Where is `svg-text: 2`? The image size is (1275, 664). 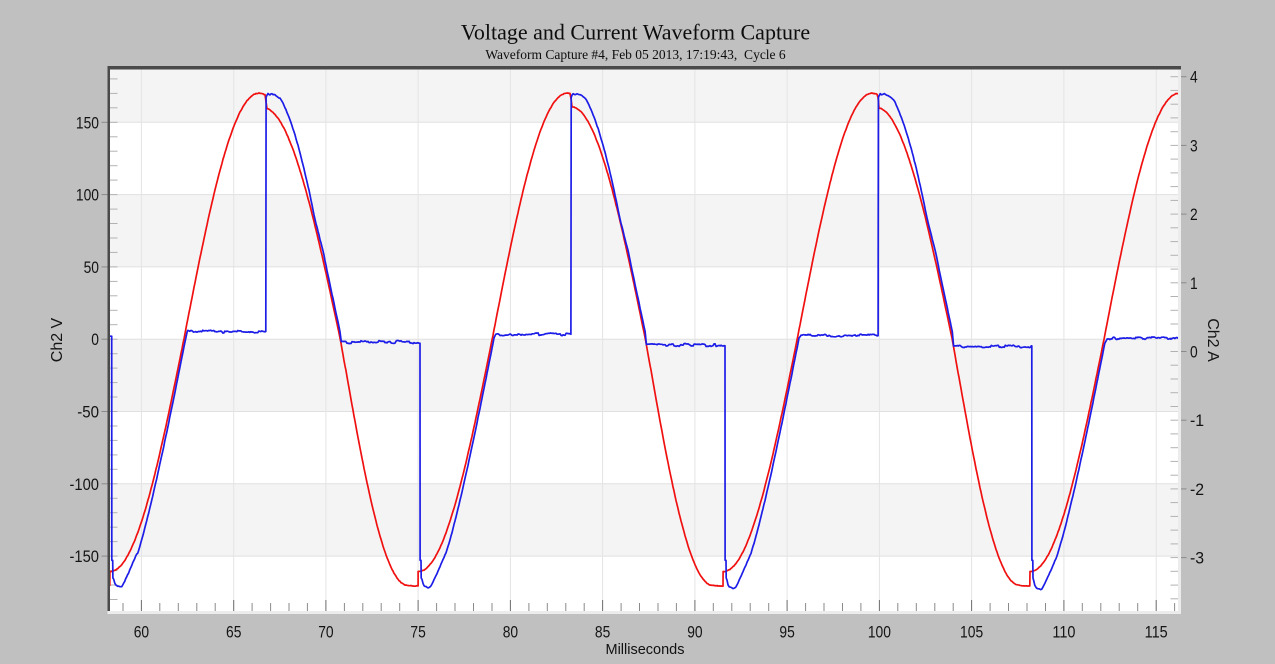
svg-text: 2 is located at coordinates (1194, 214).